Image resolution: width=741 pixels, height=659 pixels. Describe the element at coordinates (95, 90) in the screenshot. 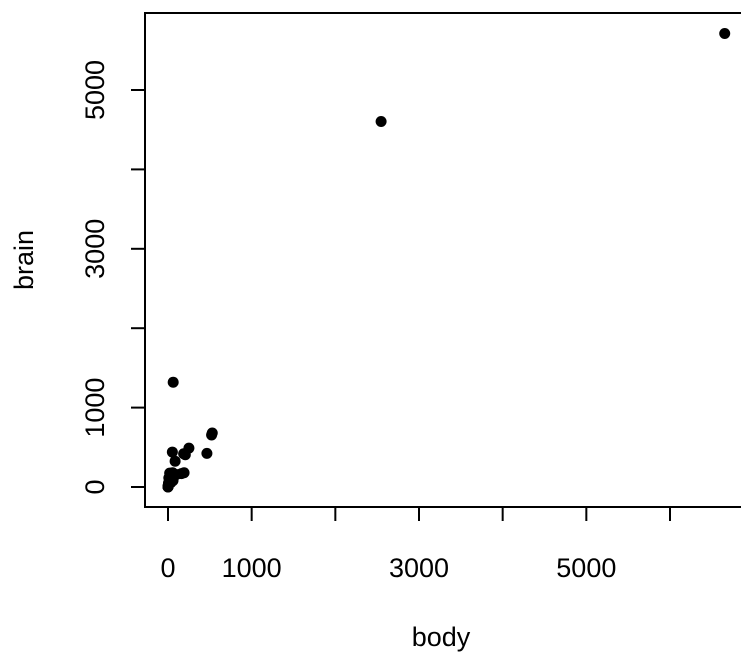

I see `y-tick-label: 5000` at that location.